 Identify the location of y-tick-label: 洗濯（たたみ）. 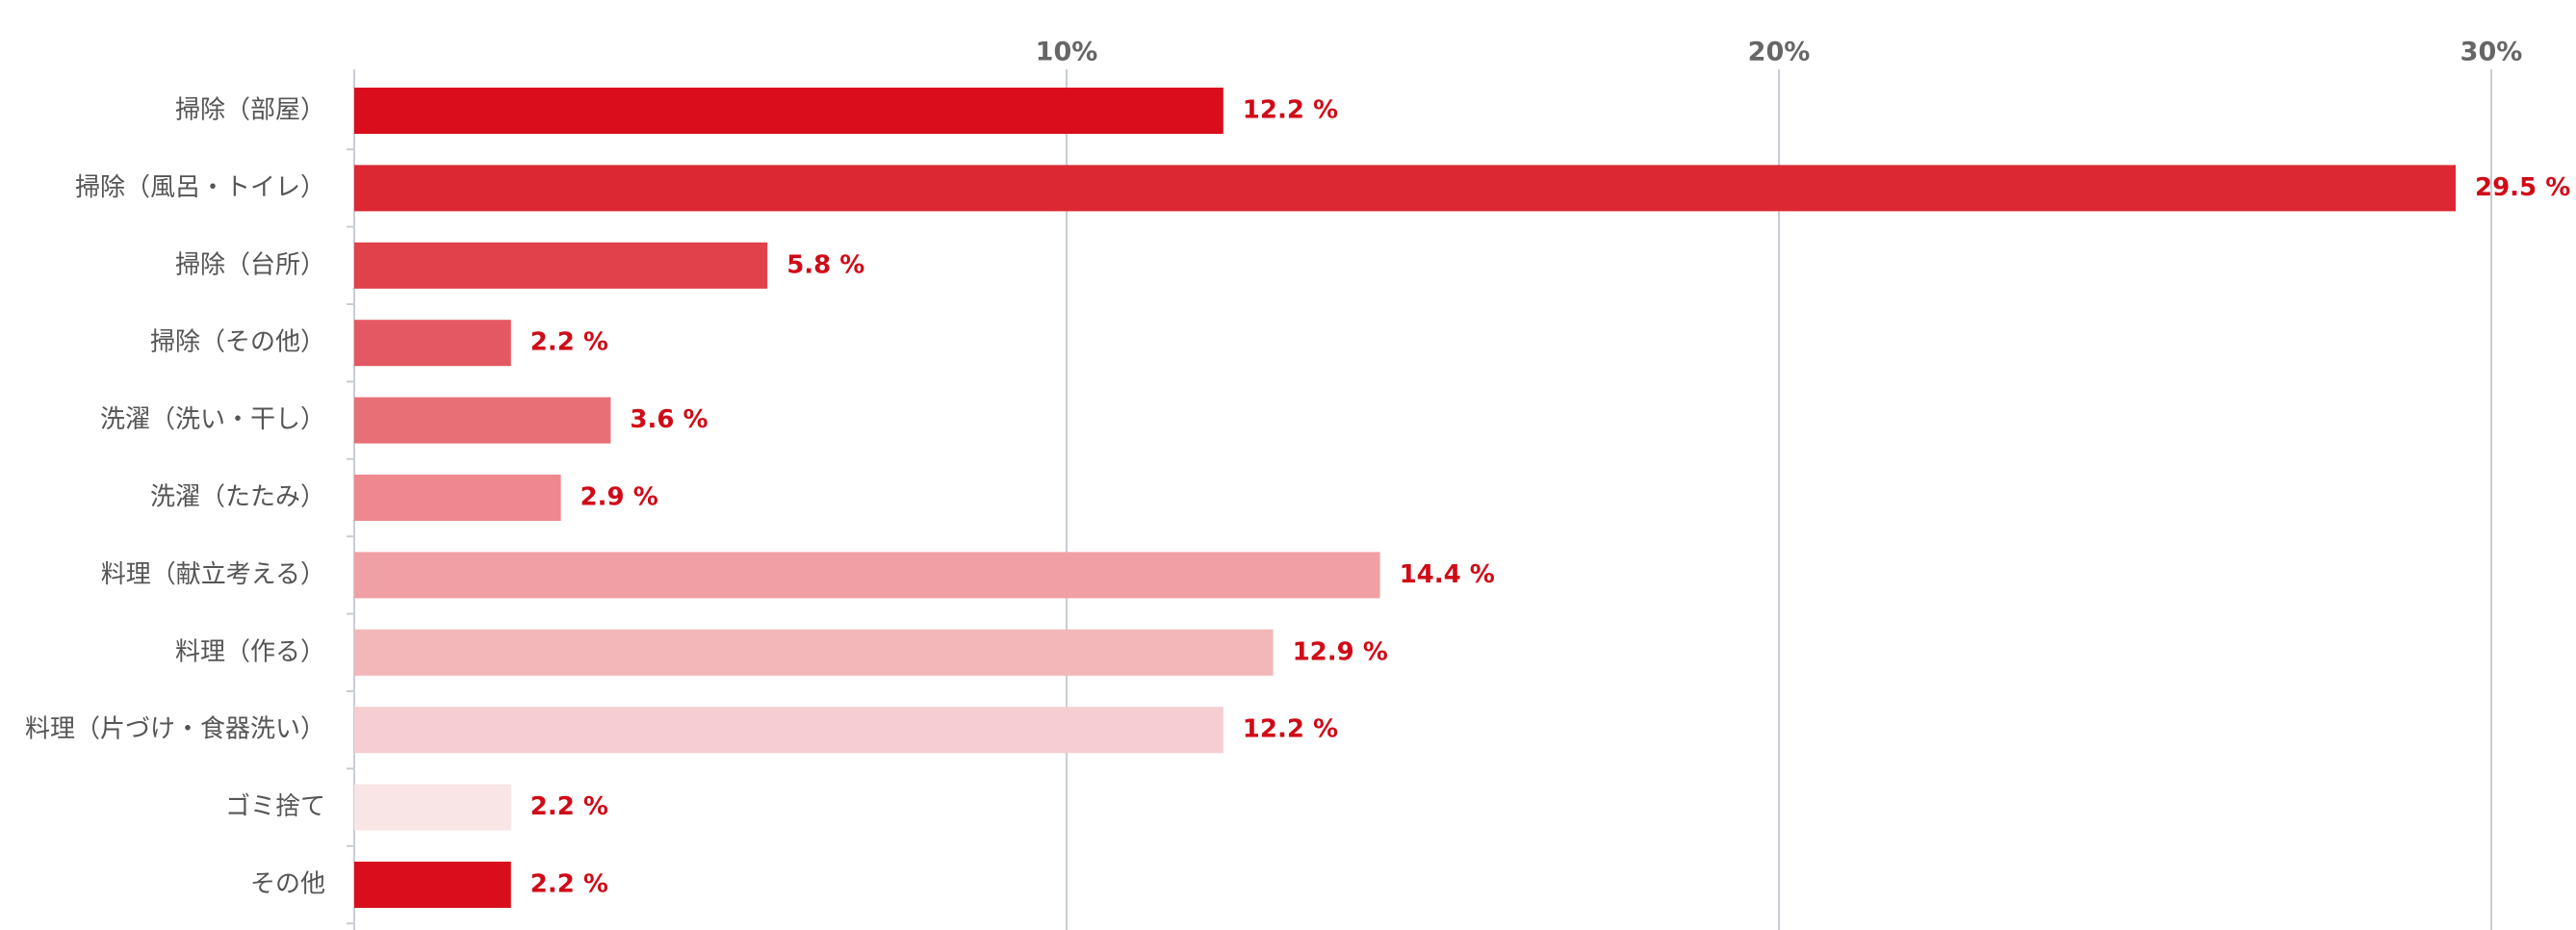
(237, 497).